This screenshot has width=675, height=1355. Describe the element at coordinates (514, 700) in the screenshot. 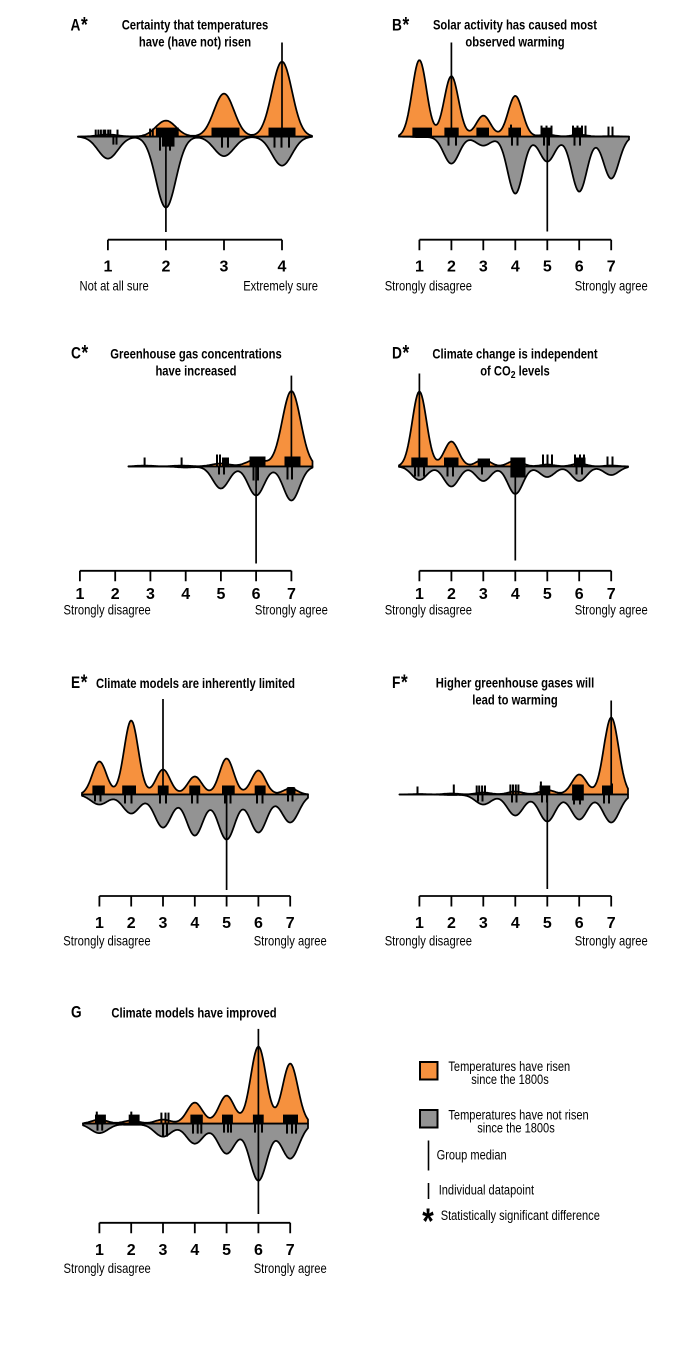

I see `svg-text: lead to warming` at that location.